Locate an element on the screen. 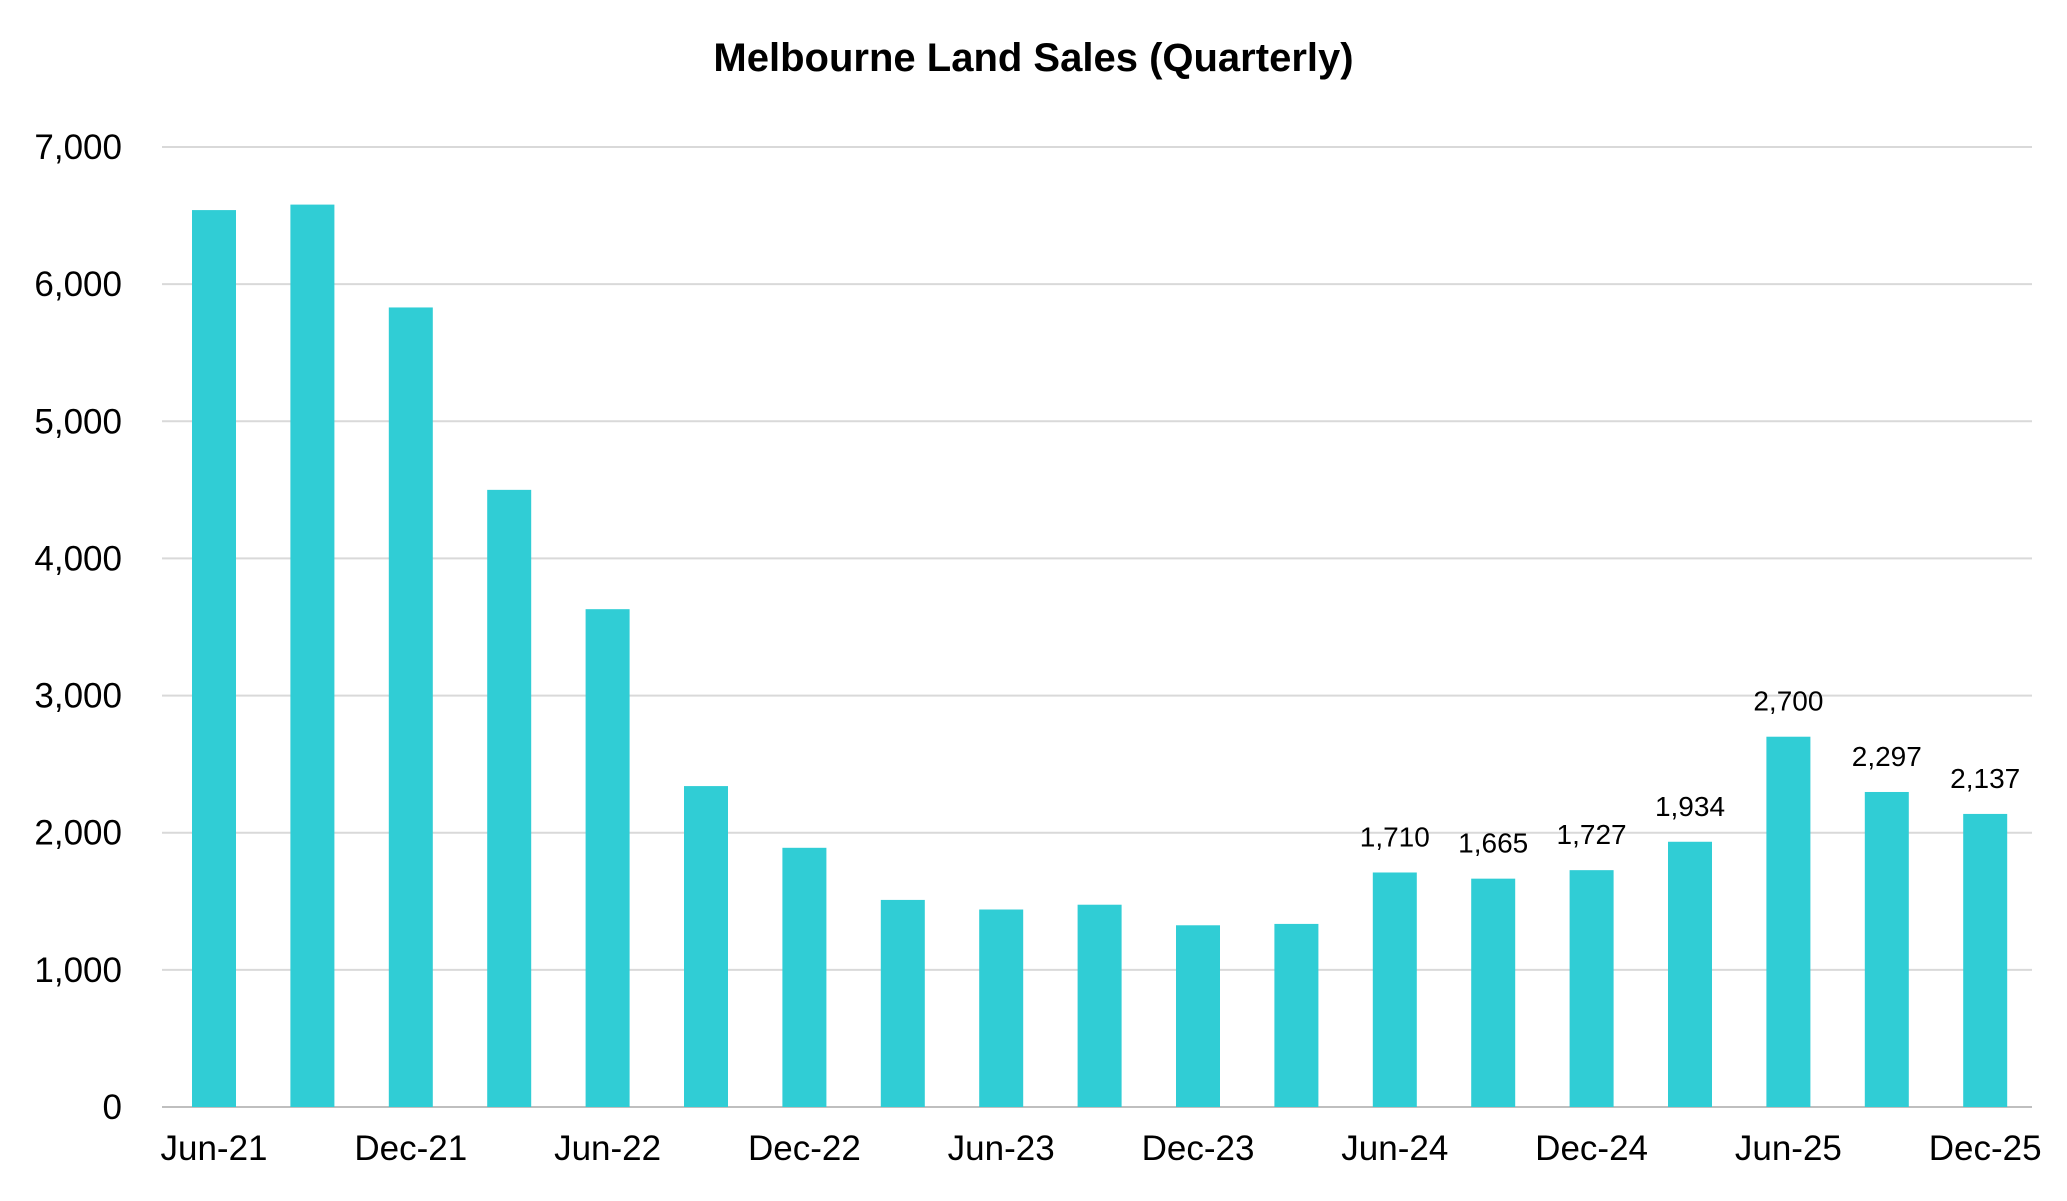 This screenshot has width=2067, height=1201. x-tick-label: Dec-22 is located at coordinates (804, 1148).